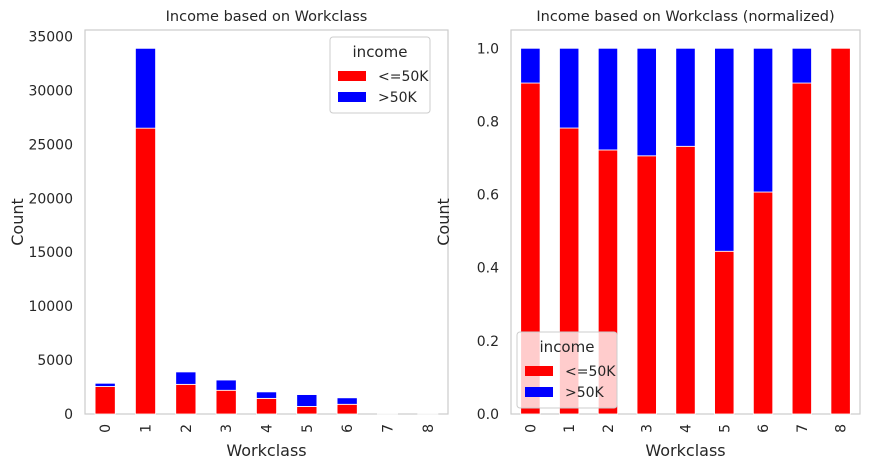  Describe the element at coordinates (50, 37) in the screenshot. I see `y-tick-label: 35000` at that location.